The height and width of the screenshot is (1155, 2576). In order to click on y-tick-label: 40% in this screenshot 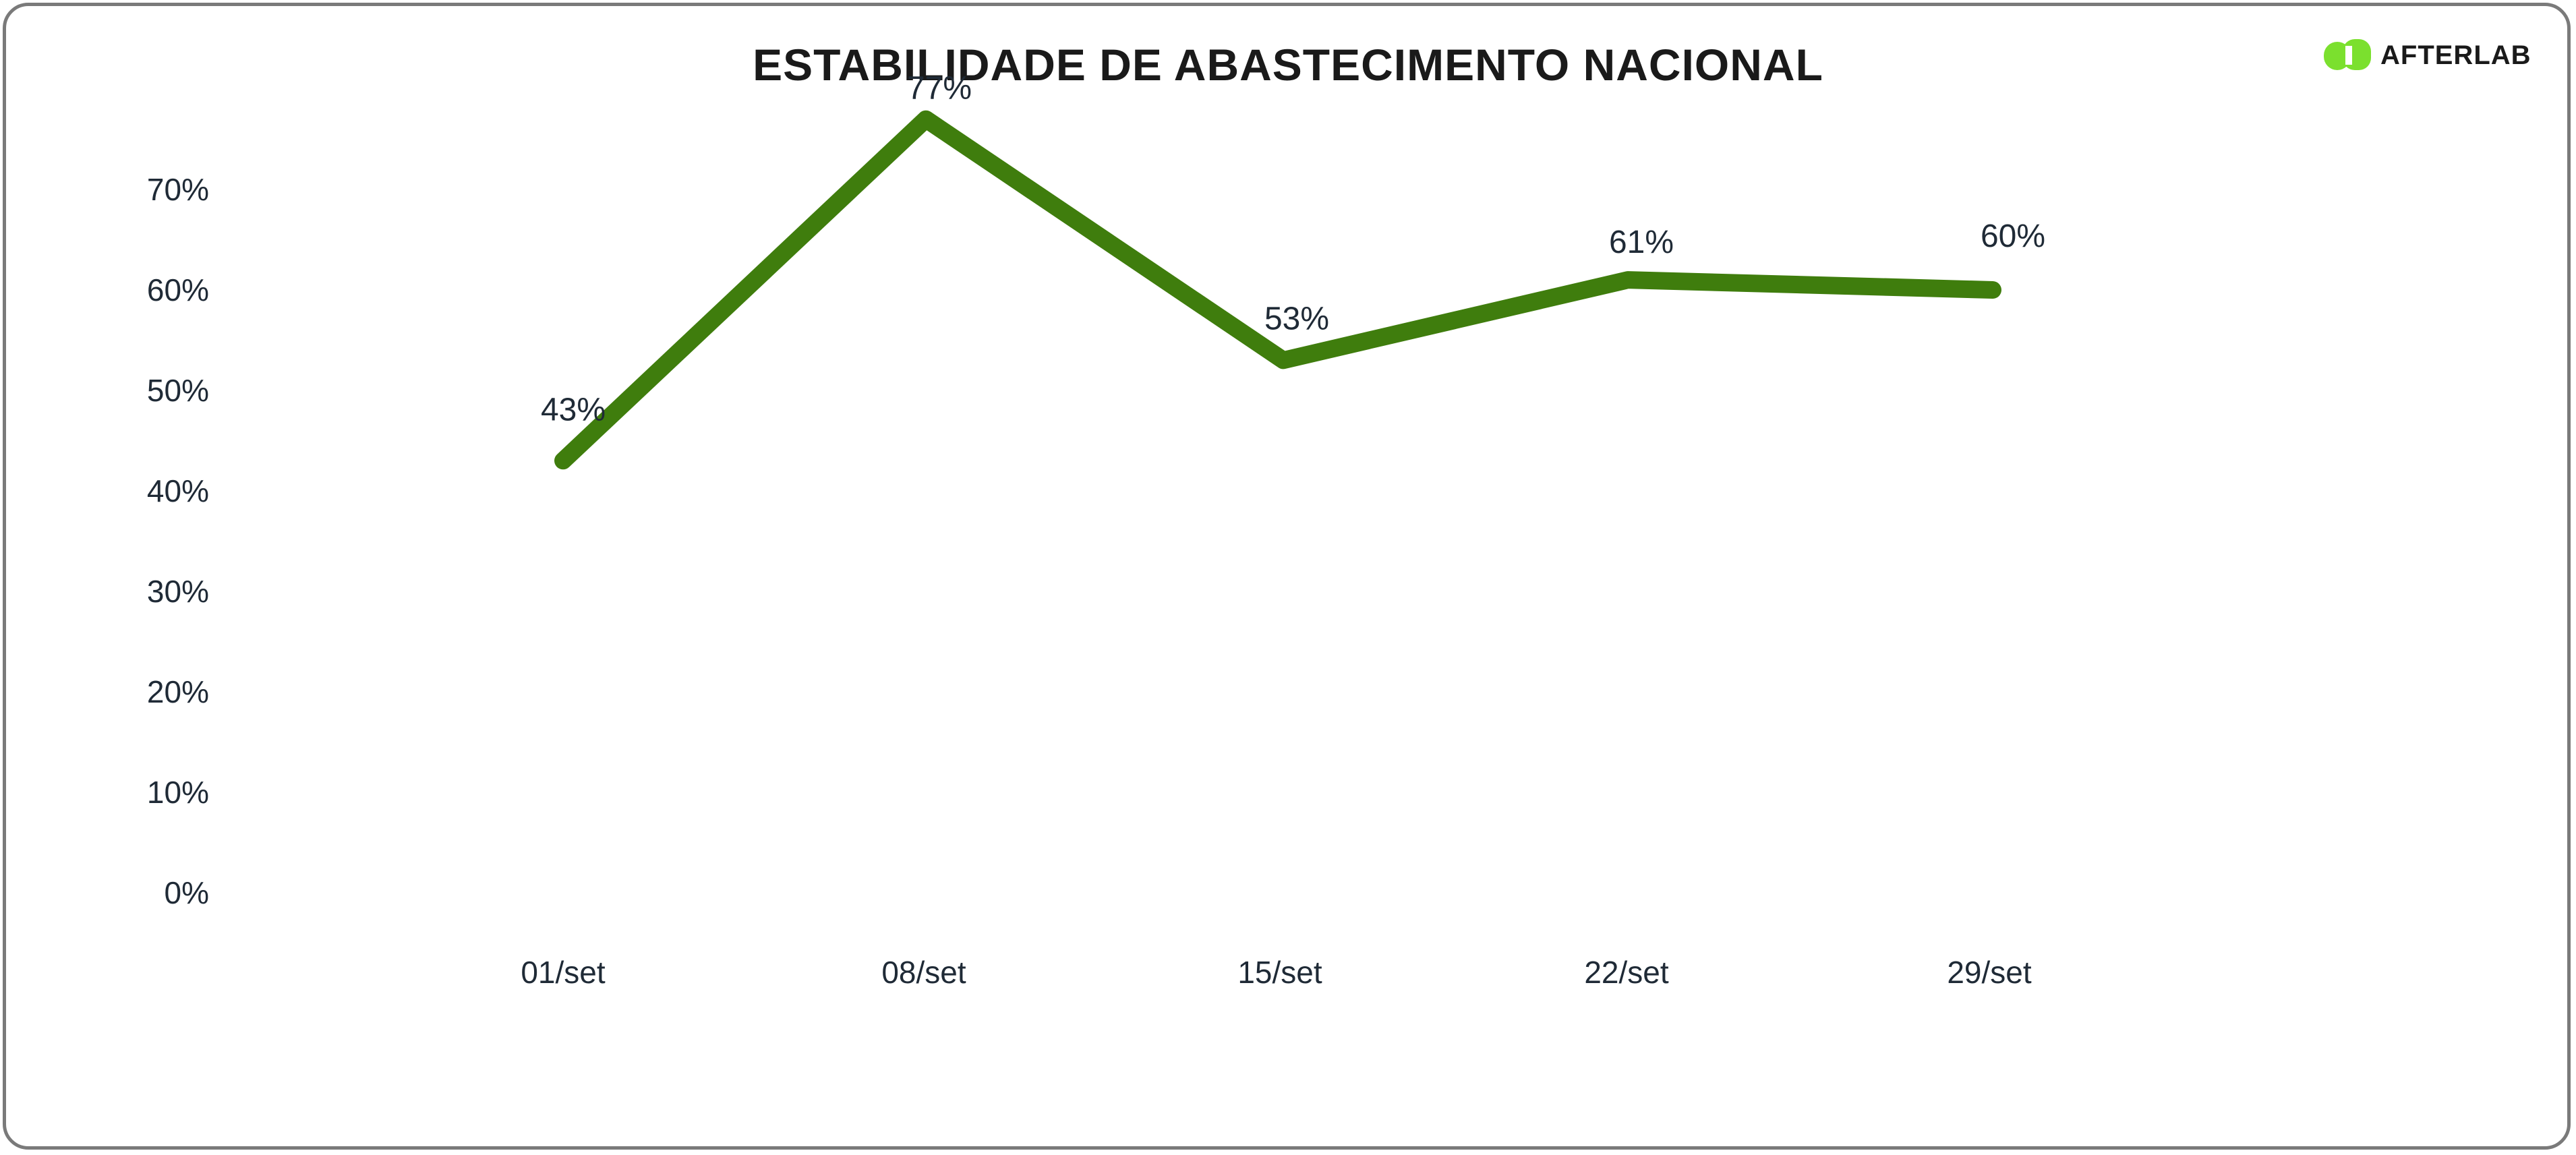, I will do `click(178, 490)`.